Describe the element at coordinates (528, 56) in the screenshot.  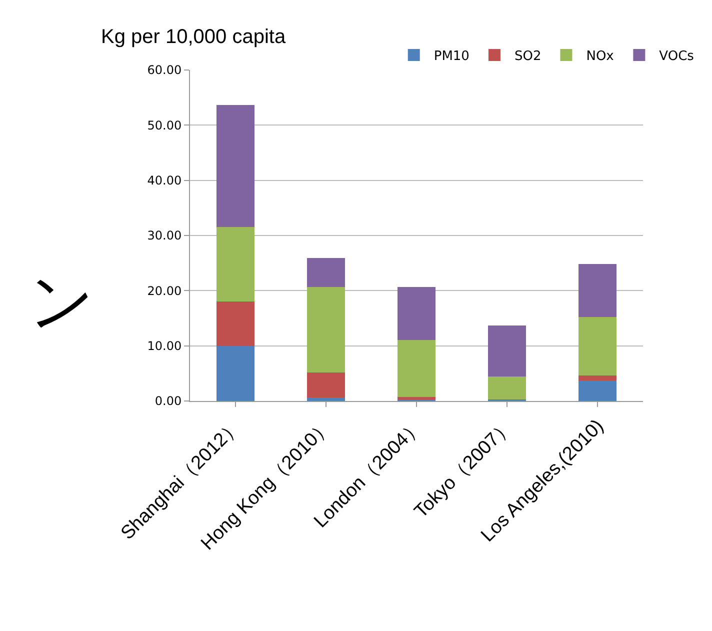
I see `legend-label: SO2` at that location.